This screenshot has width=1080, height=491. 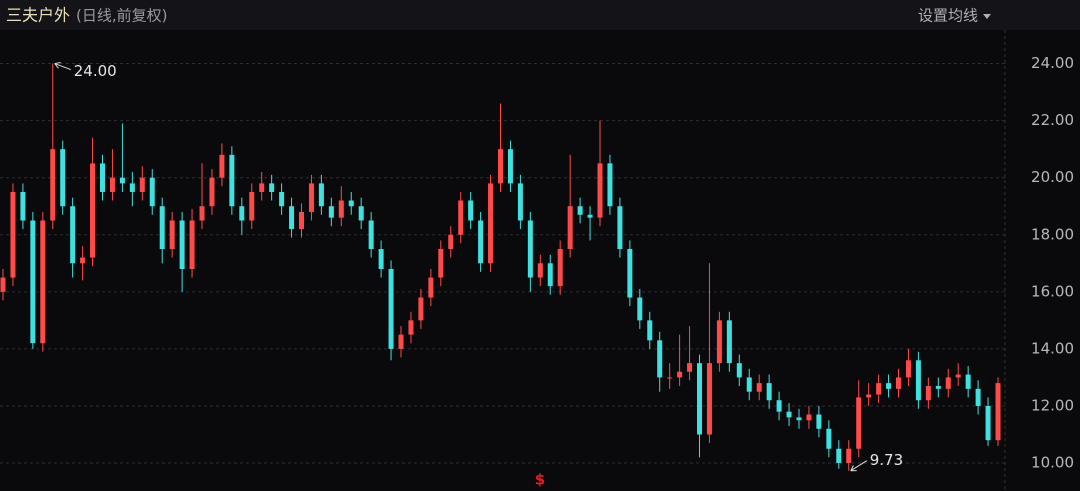 I want to click on y-tick-label: 24.00, so click(x=1052, y=63).